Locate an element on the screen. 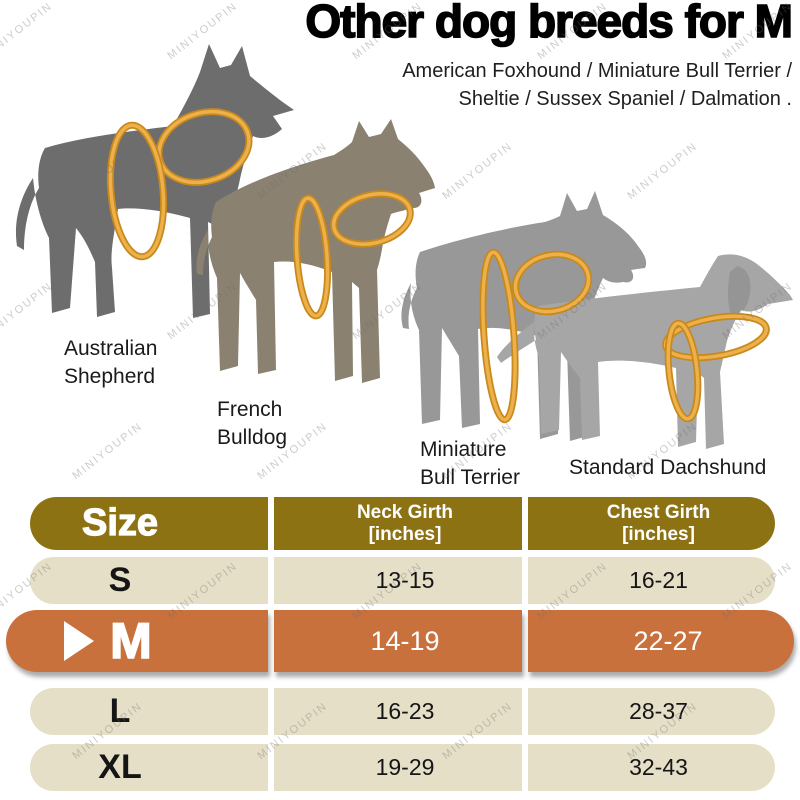  dog-silhouette-french-bulldog is located at coordinates (315, 251).